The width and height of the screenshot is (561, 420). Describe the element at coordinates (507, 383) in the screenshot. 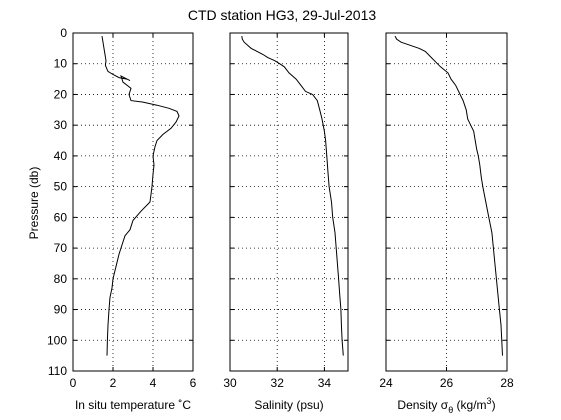

I see `x-tick-label: 28` at that location.